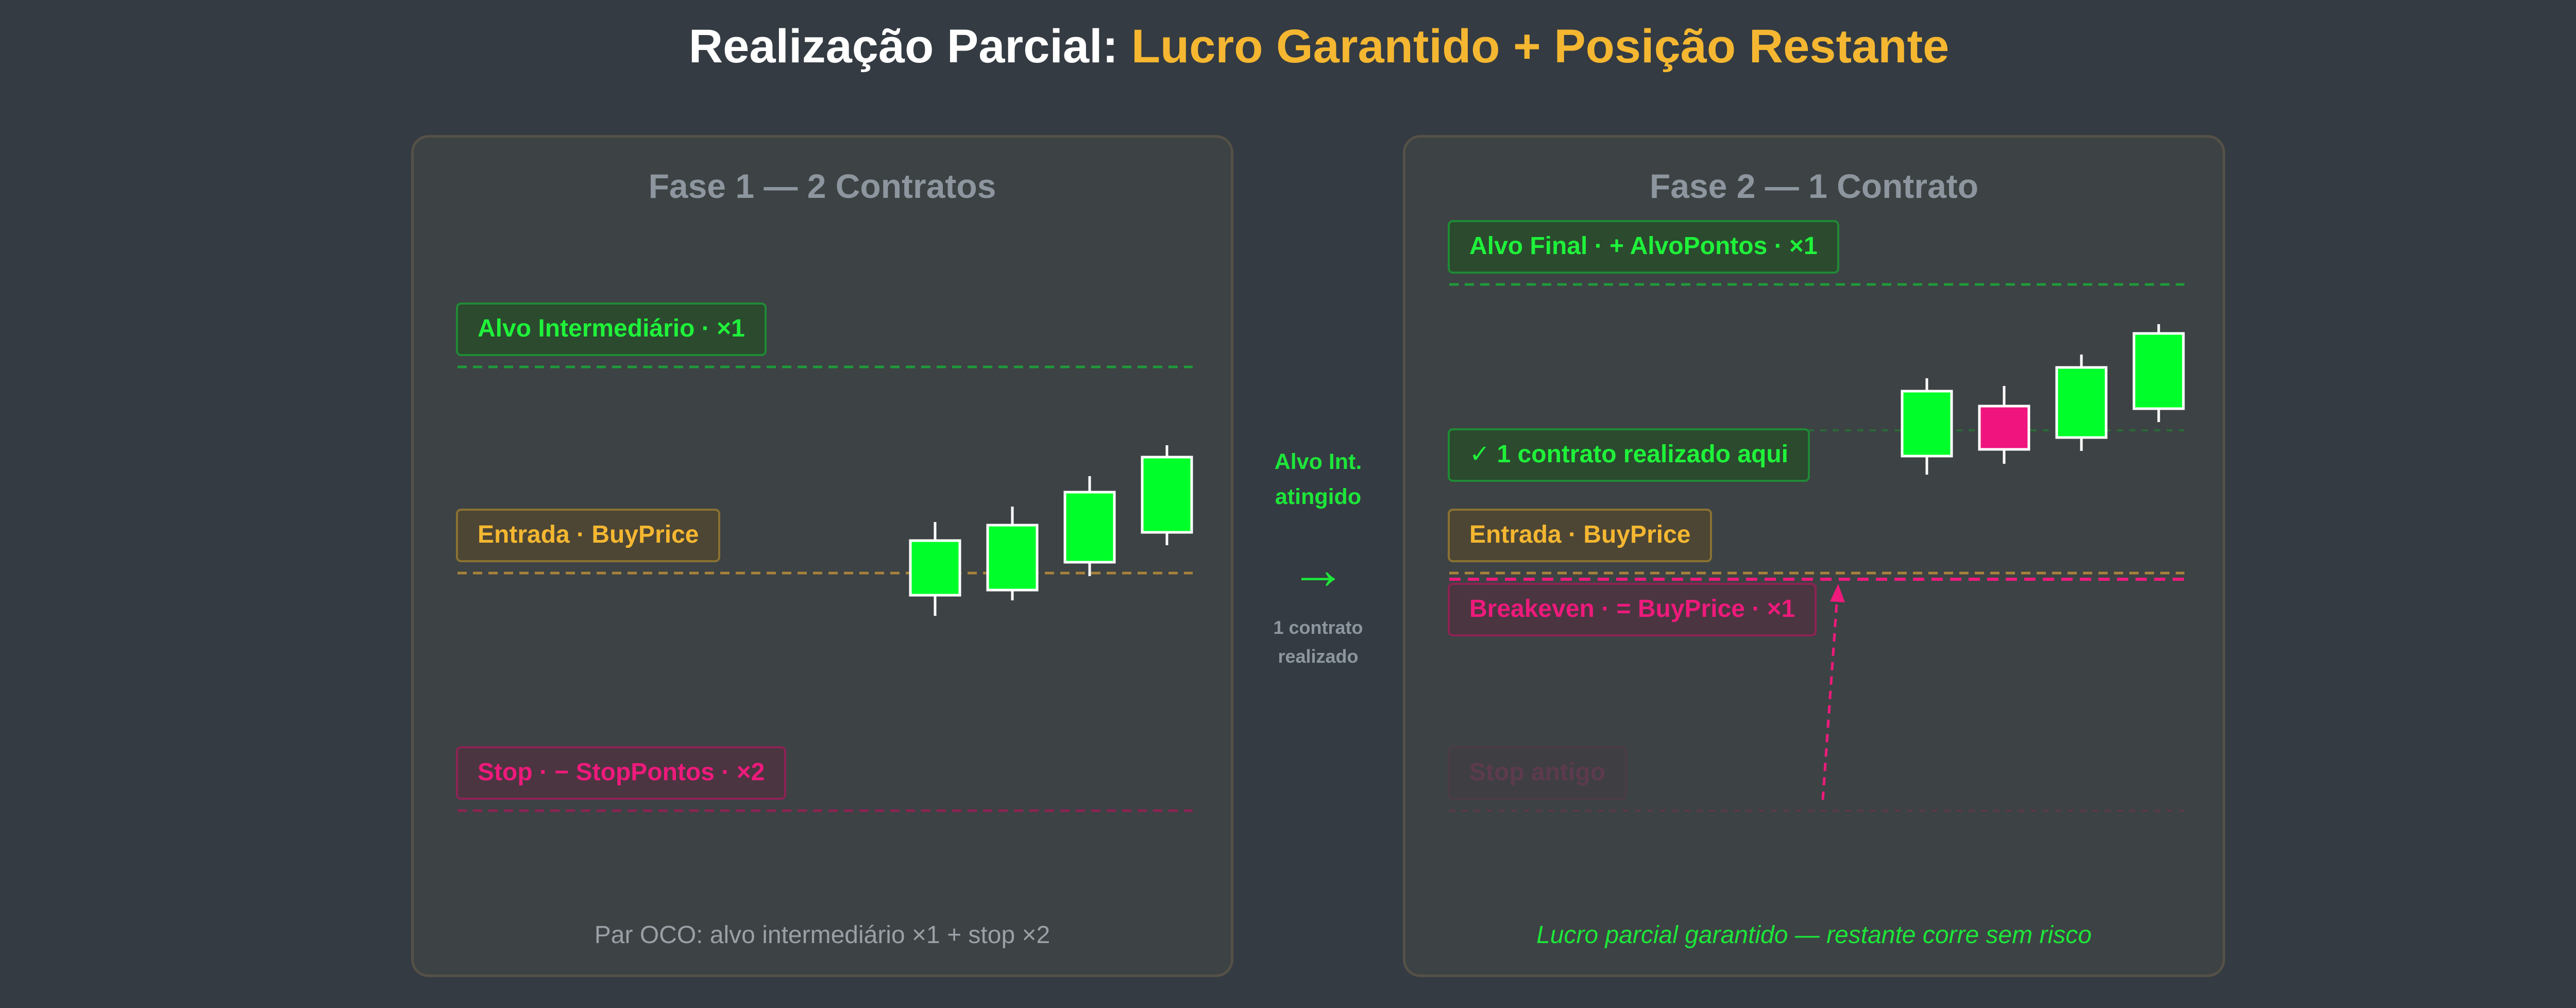 This screenshot has height=1008, width=2576. What do you see at coordinates (621, 773) in the screenshot?
I see `phase1-stop-tag: Stop · − StopPontos · ×2` at bounding box center [621, 773].